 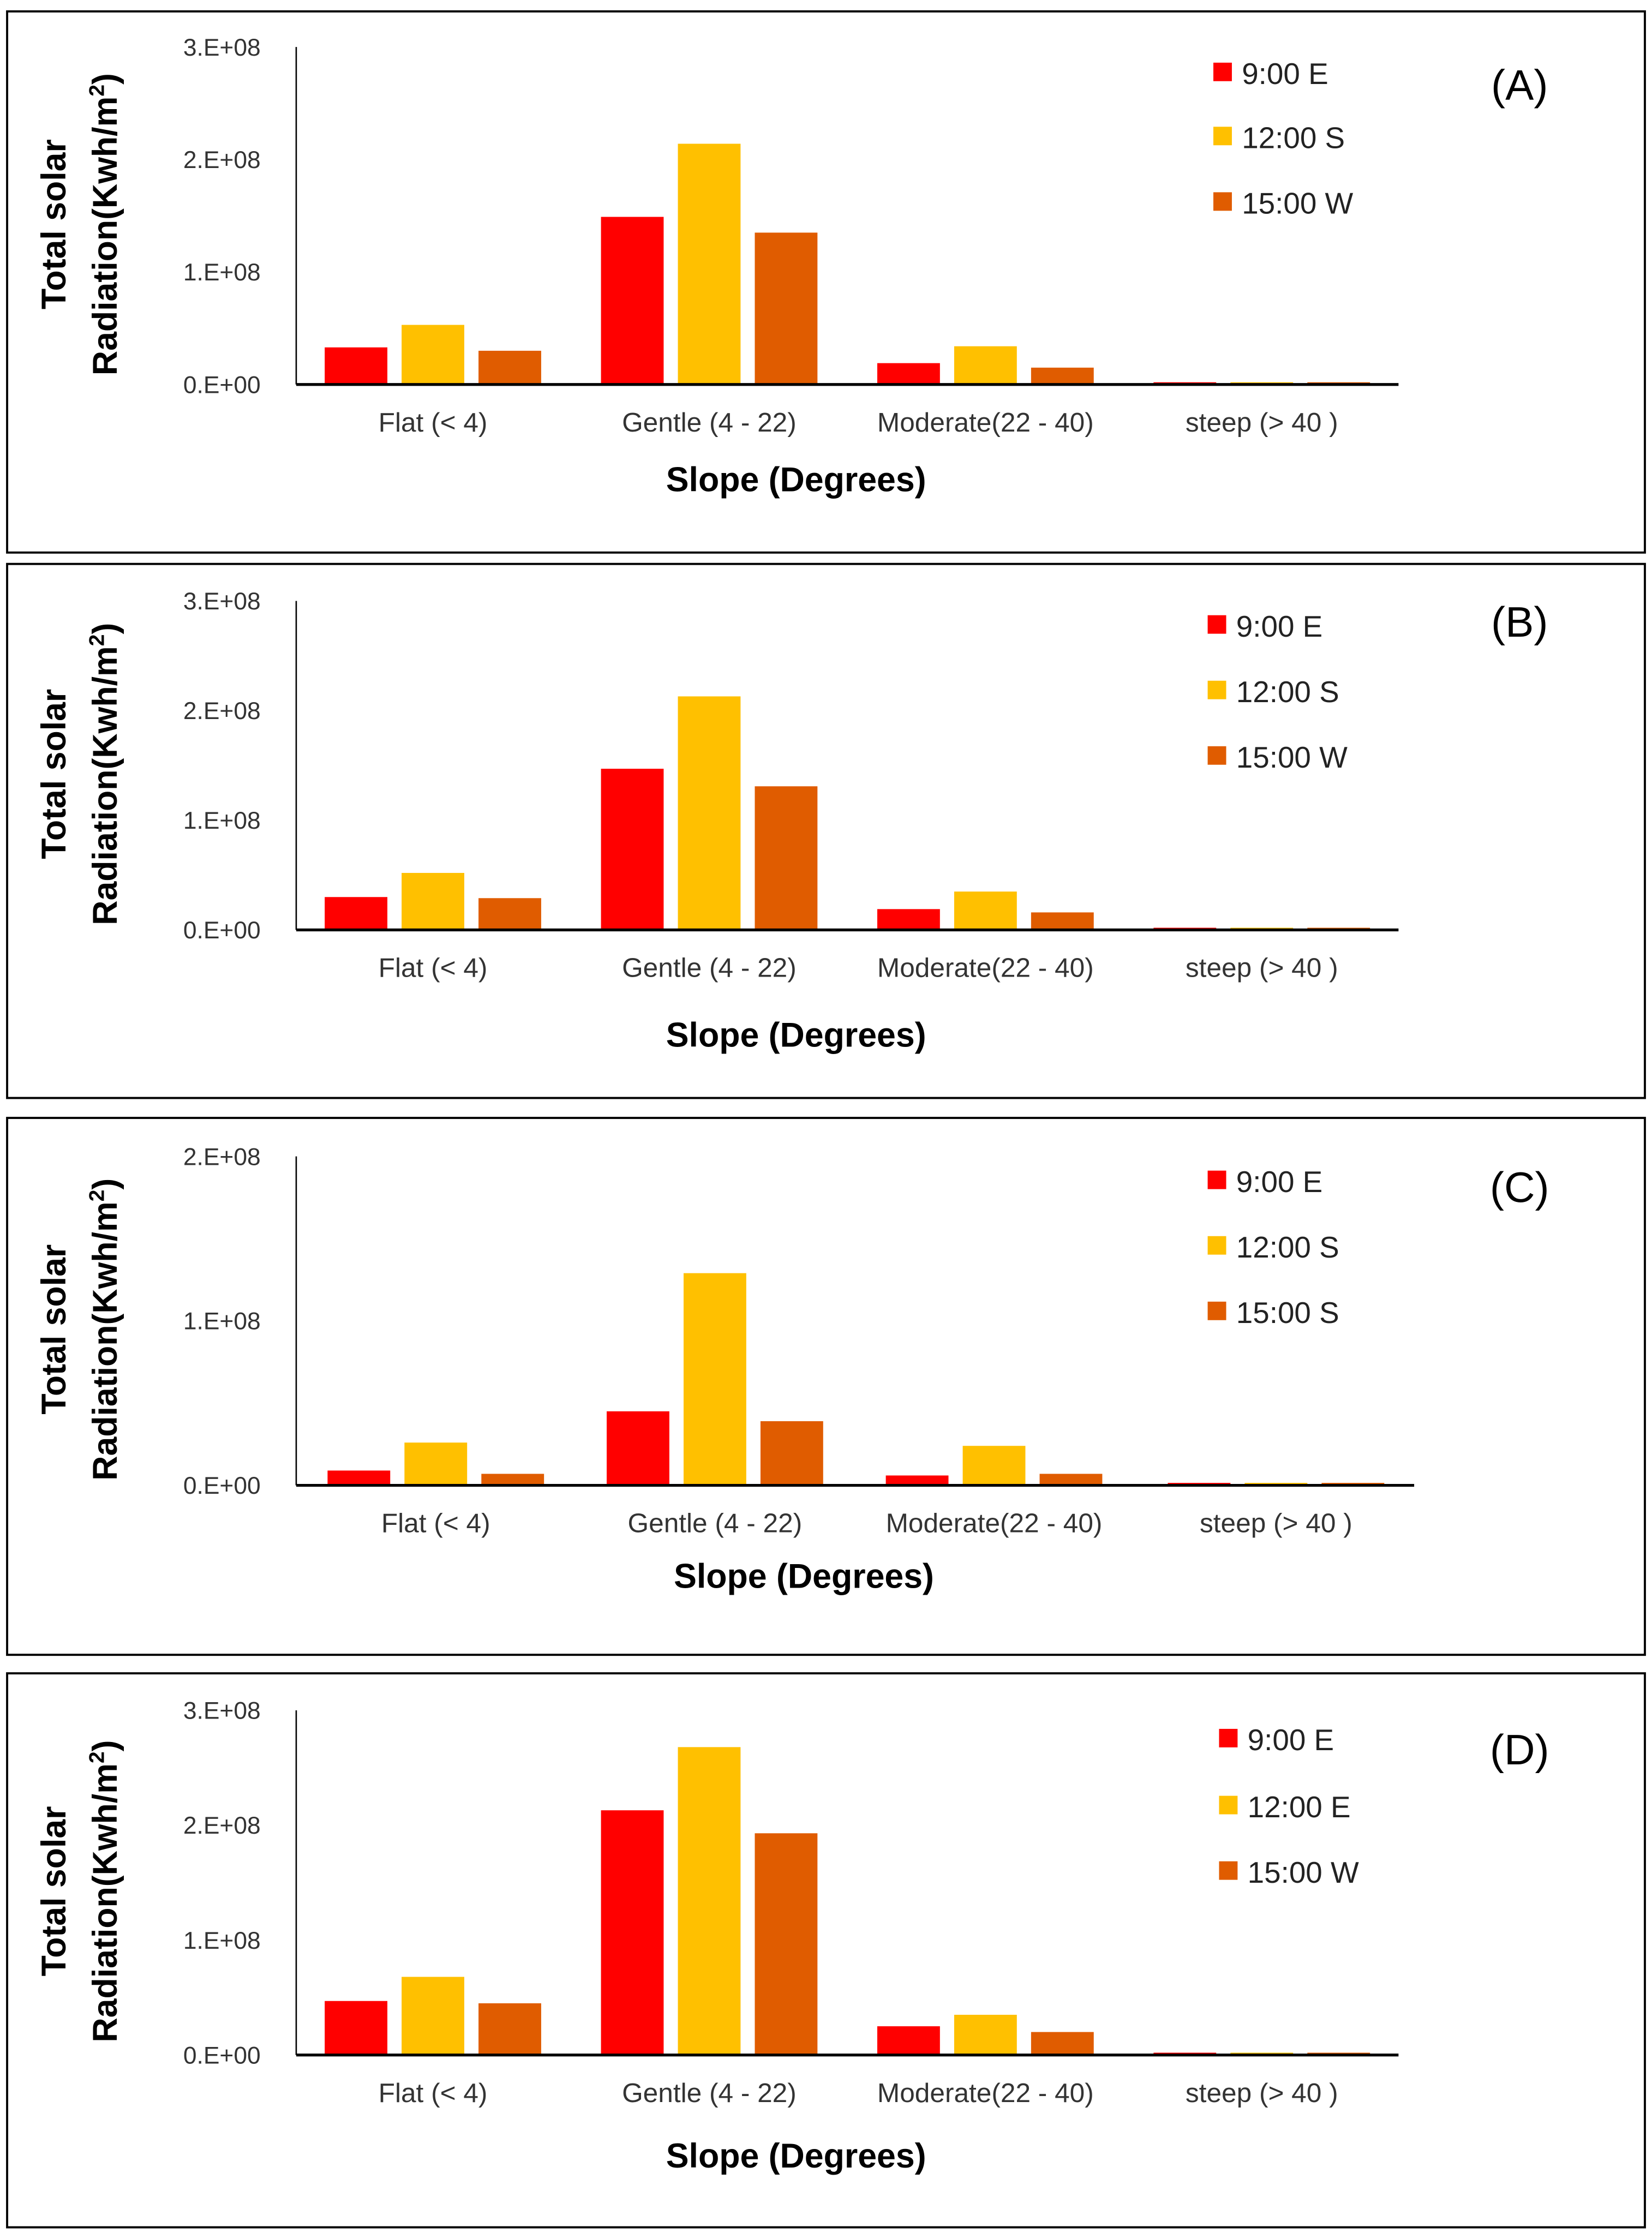 What do you see at coordinates (1519, 1187) in the screenshot?
I see `panel-label: (C)` at bounding box center [1519, 1187].